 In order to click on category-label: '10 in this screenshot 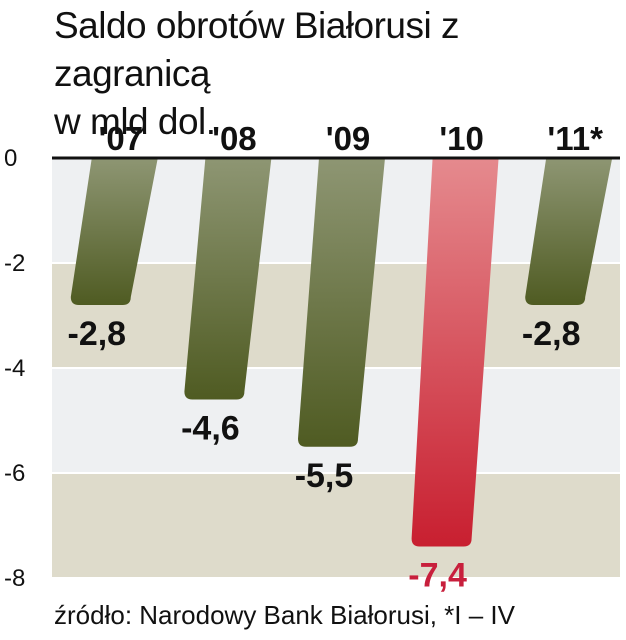, I will do `click(461, 138)`.